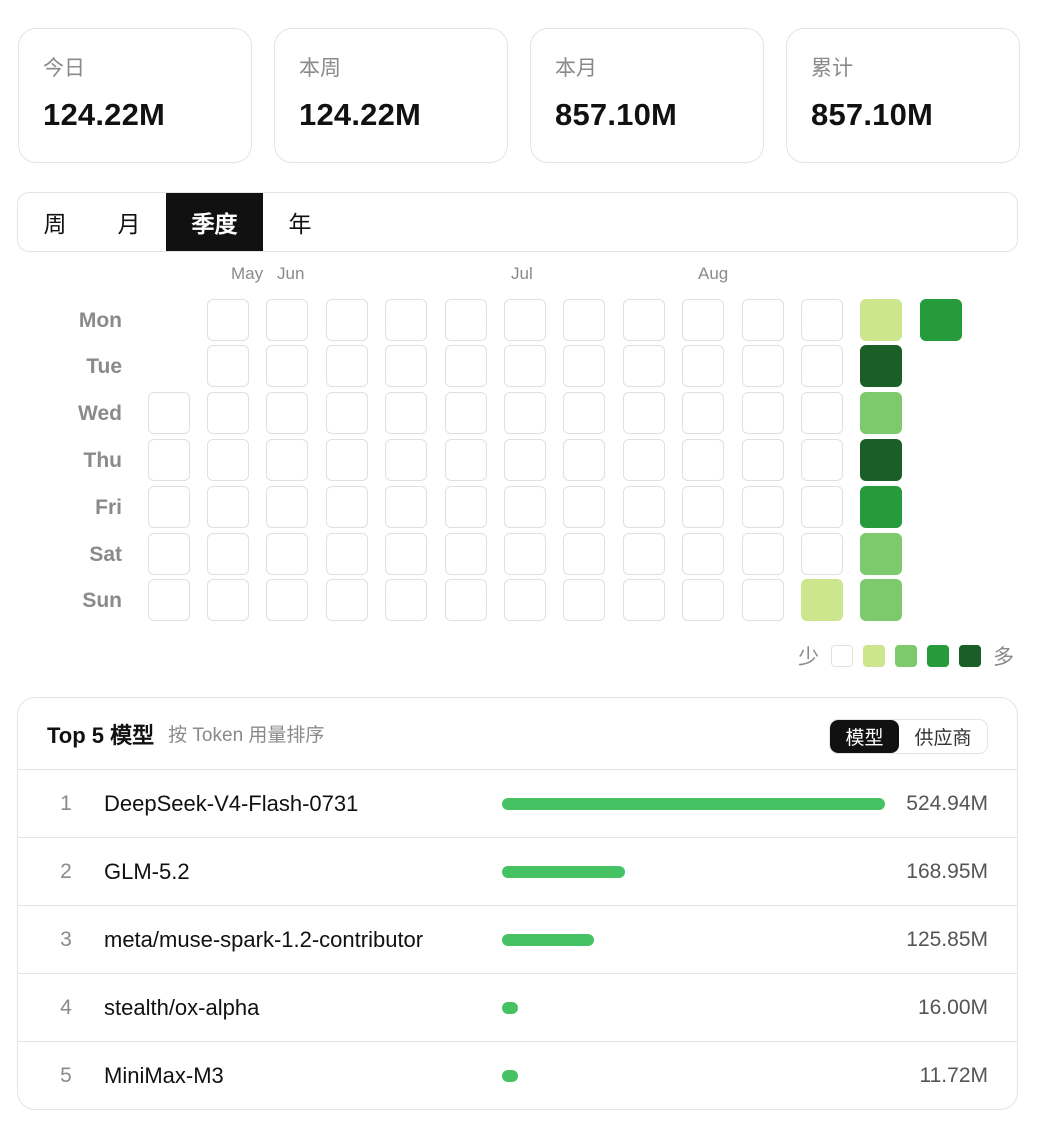  I want to click on toggle-model-button: 模型, so click(864, 736).